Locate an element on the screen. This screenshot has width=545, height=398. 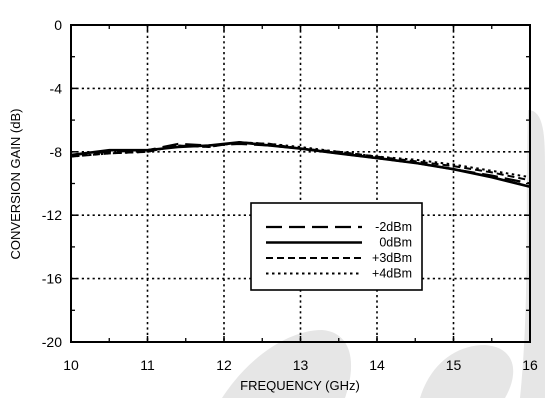
series-lines is located at coordinates (300, 164).